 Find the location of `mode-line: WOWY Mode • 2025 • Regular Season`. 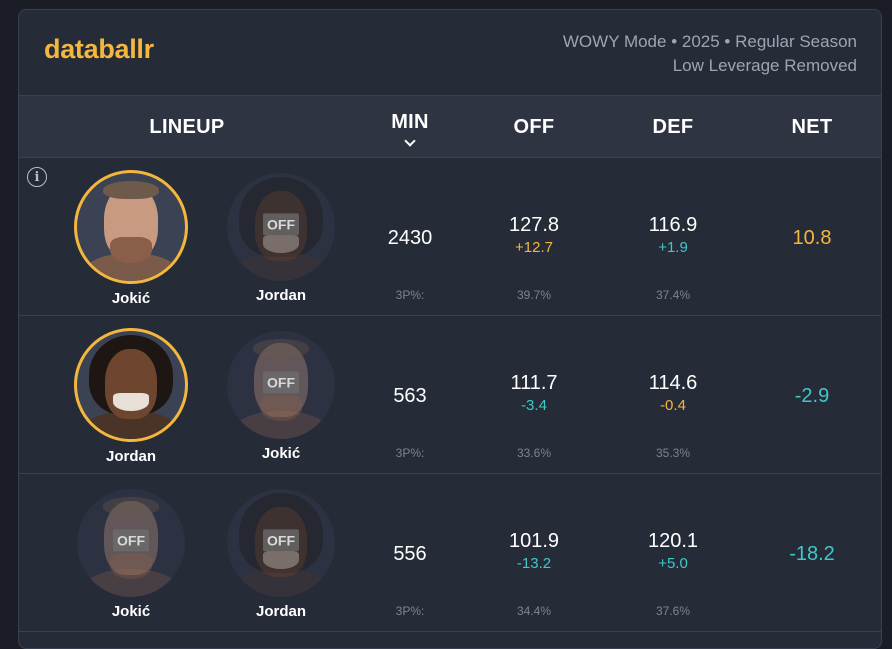

mode-line: WOWY Mode • 2025 • Regular Season is located at coordinates (709, 41).